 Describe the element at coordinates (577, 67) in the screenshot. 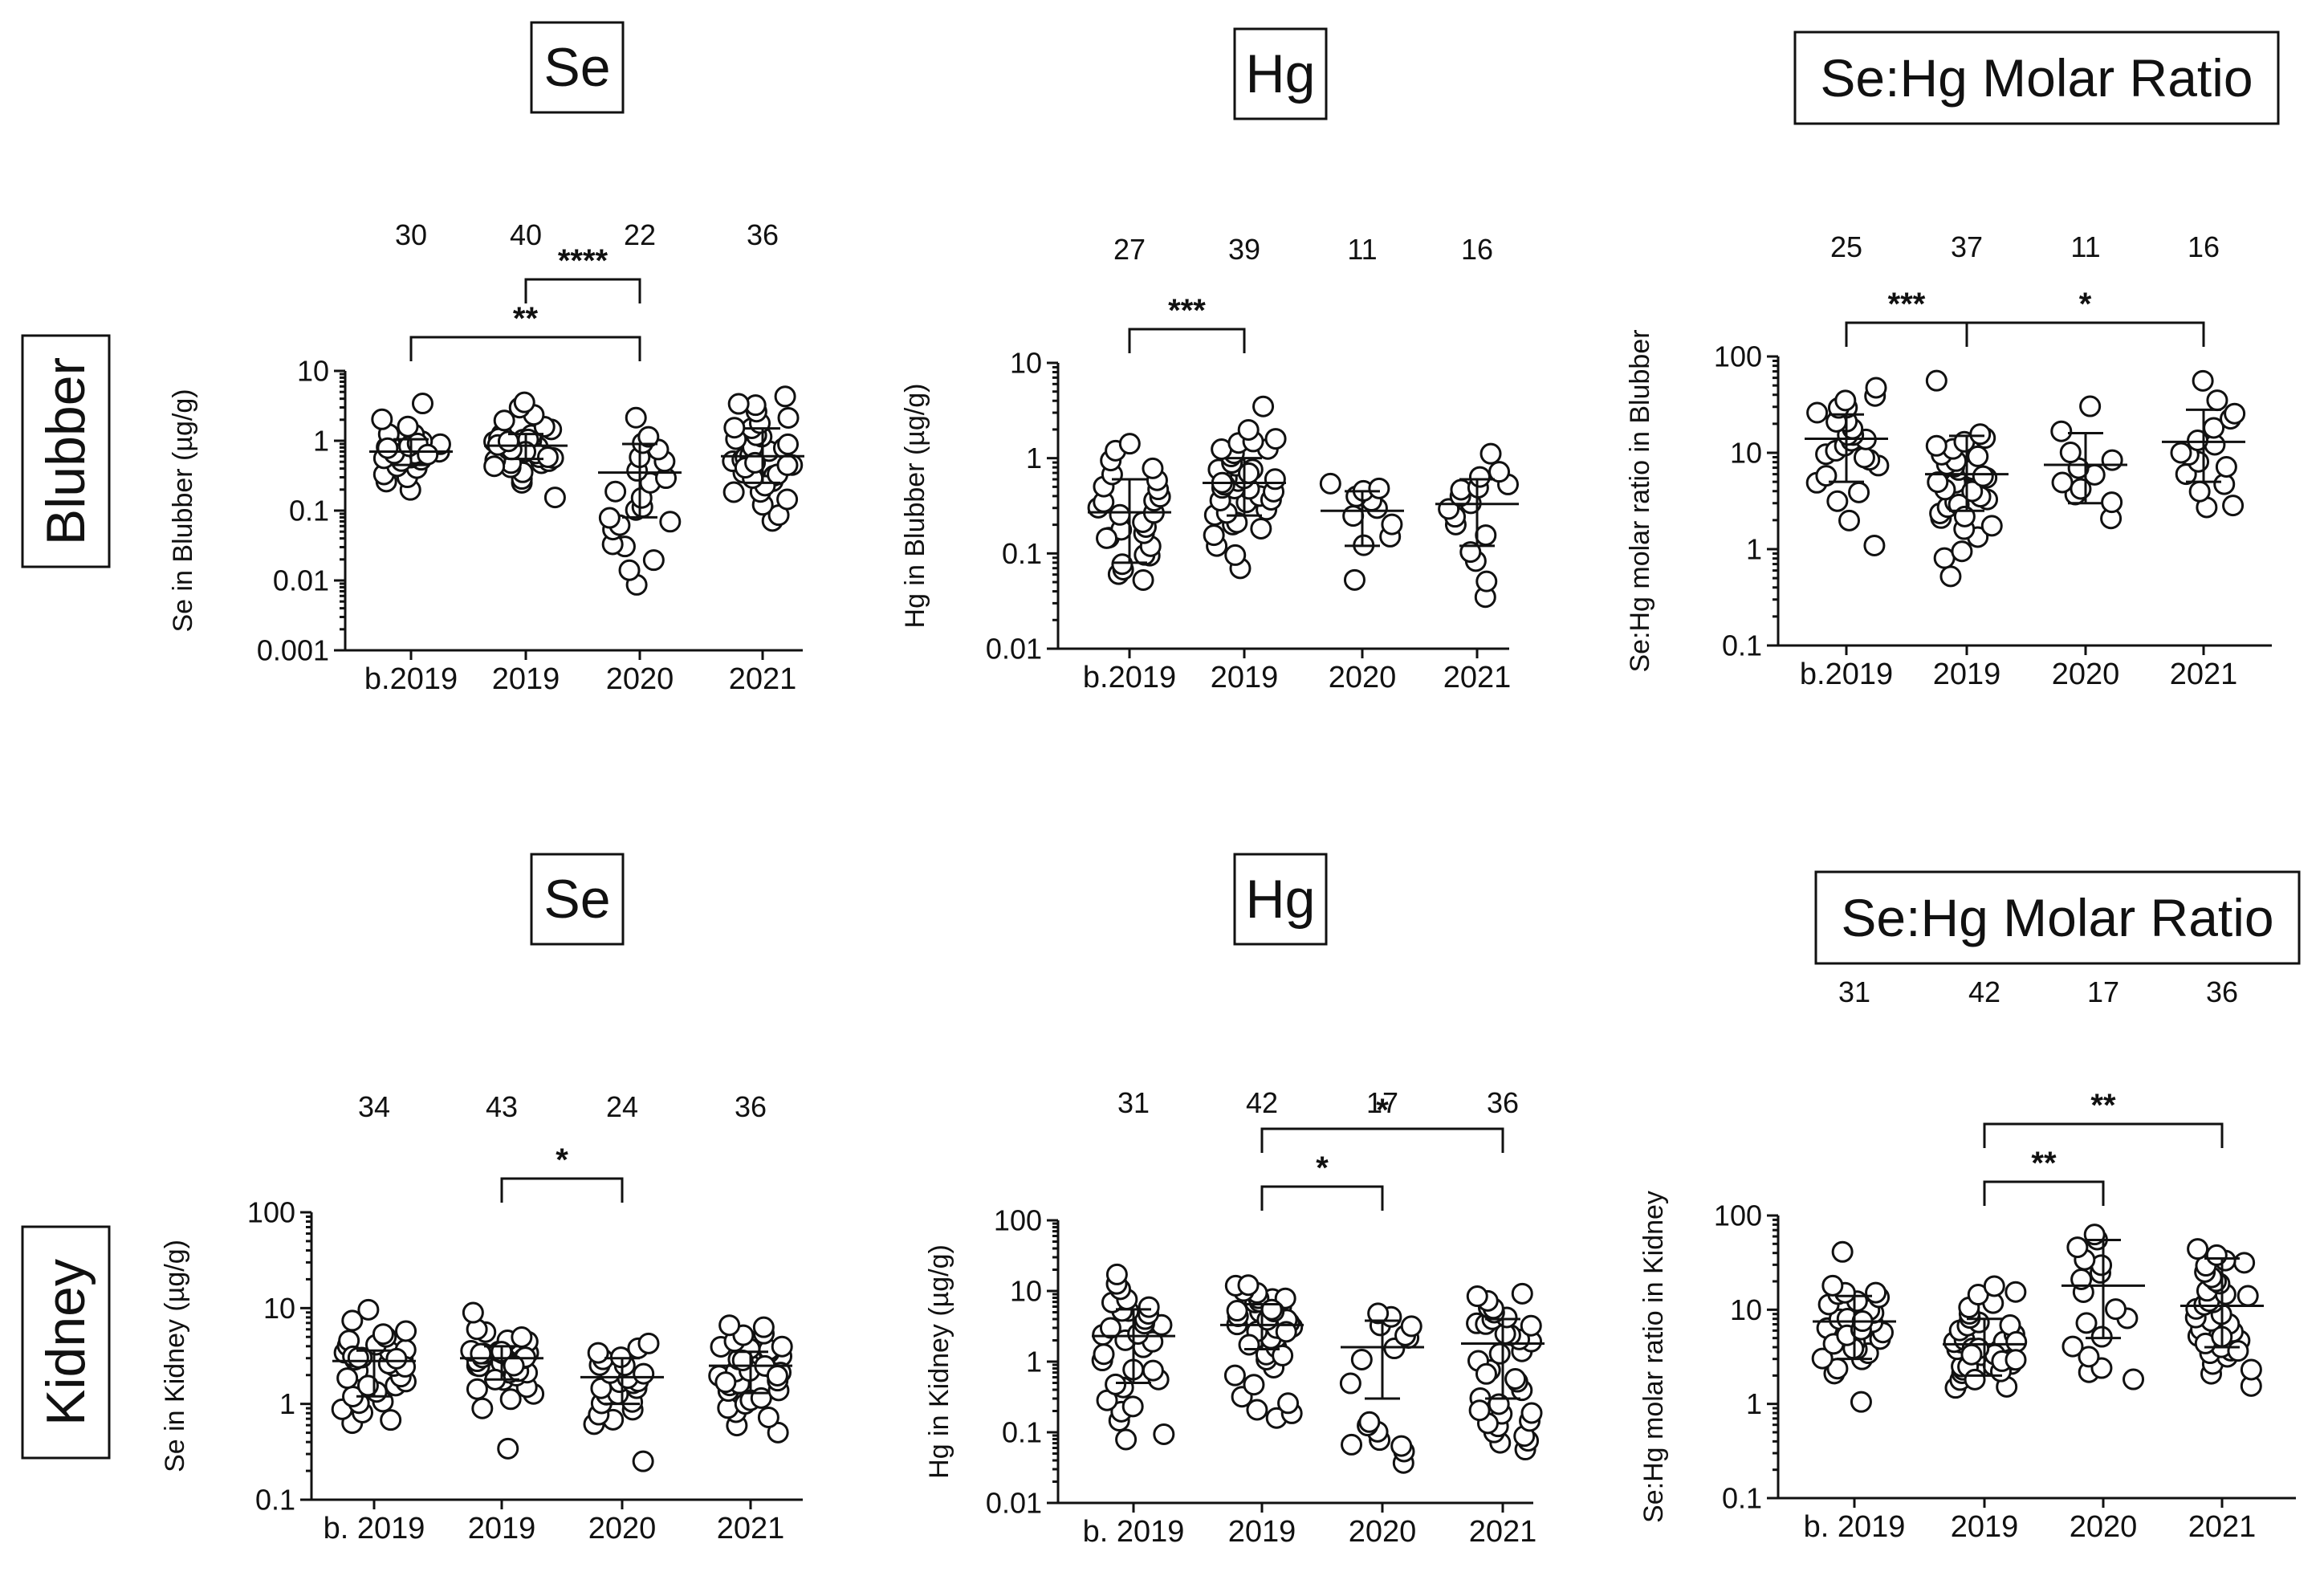

I see `col-title-se-top: Se` at that location.